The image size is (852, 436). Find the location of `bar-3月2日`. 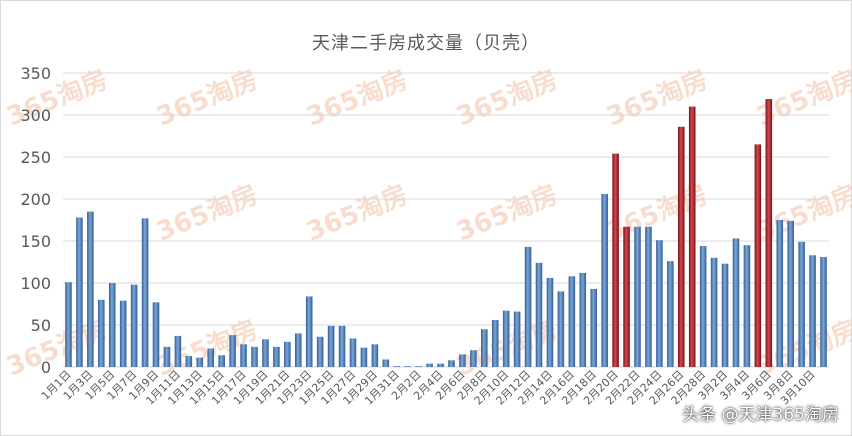

bar-3月2日 is located at coordinates (725, 315).